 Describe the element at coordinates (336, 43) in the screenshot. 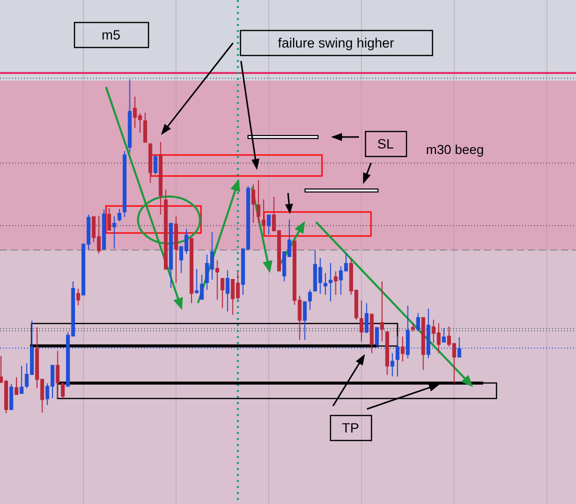

I see `text: failure swing higher` at that location.